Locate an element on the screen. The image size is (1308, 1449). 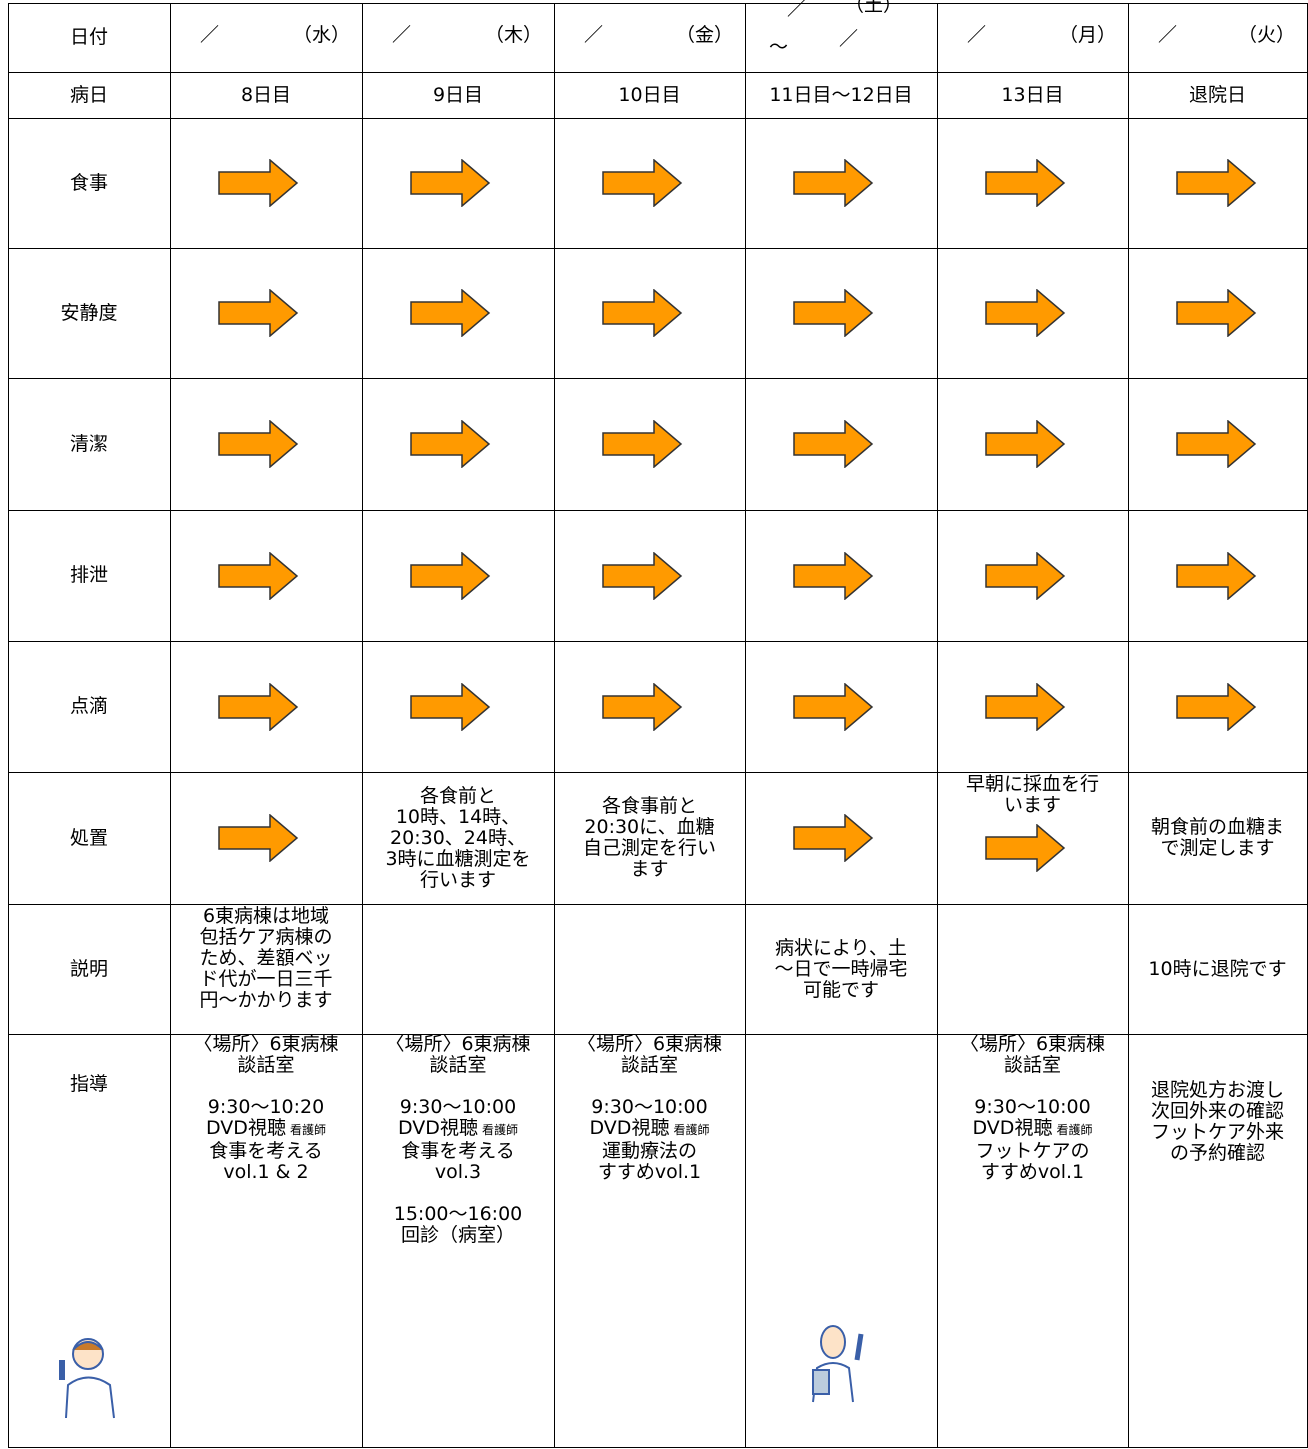
text-line: 可能です is located at coordinates (840, 989).